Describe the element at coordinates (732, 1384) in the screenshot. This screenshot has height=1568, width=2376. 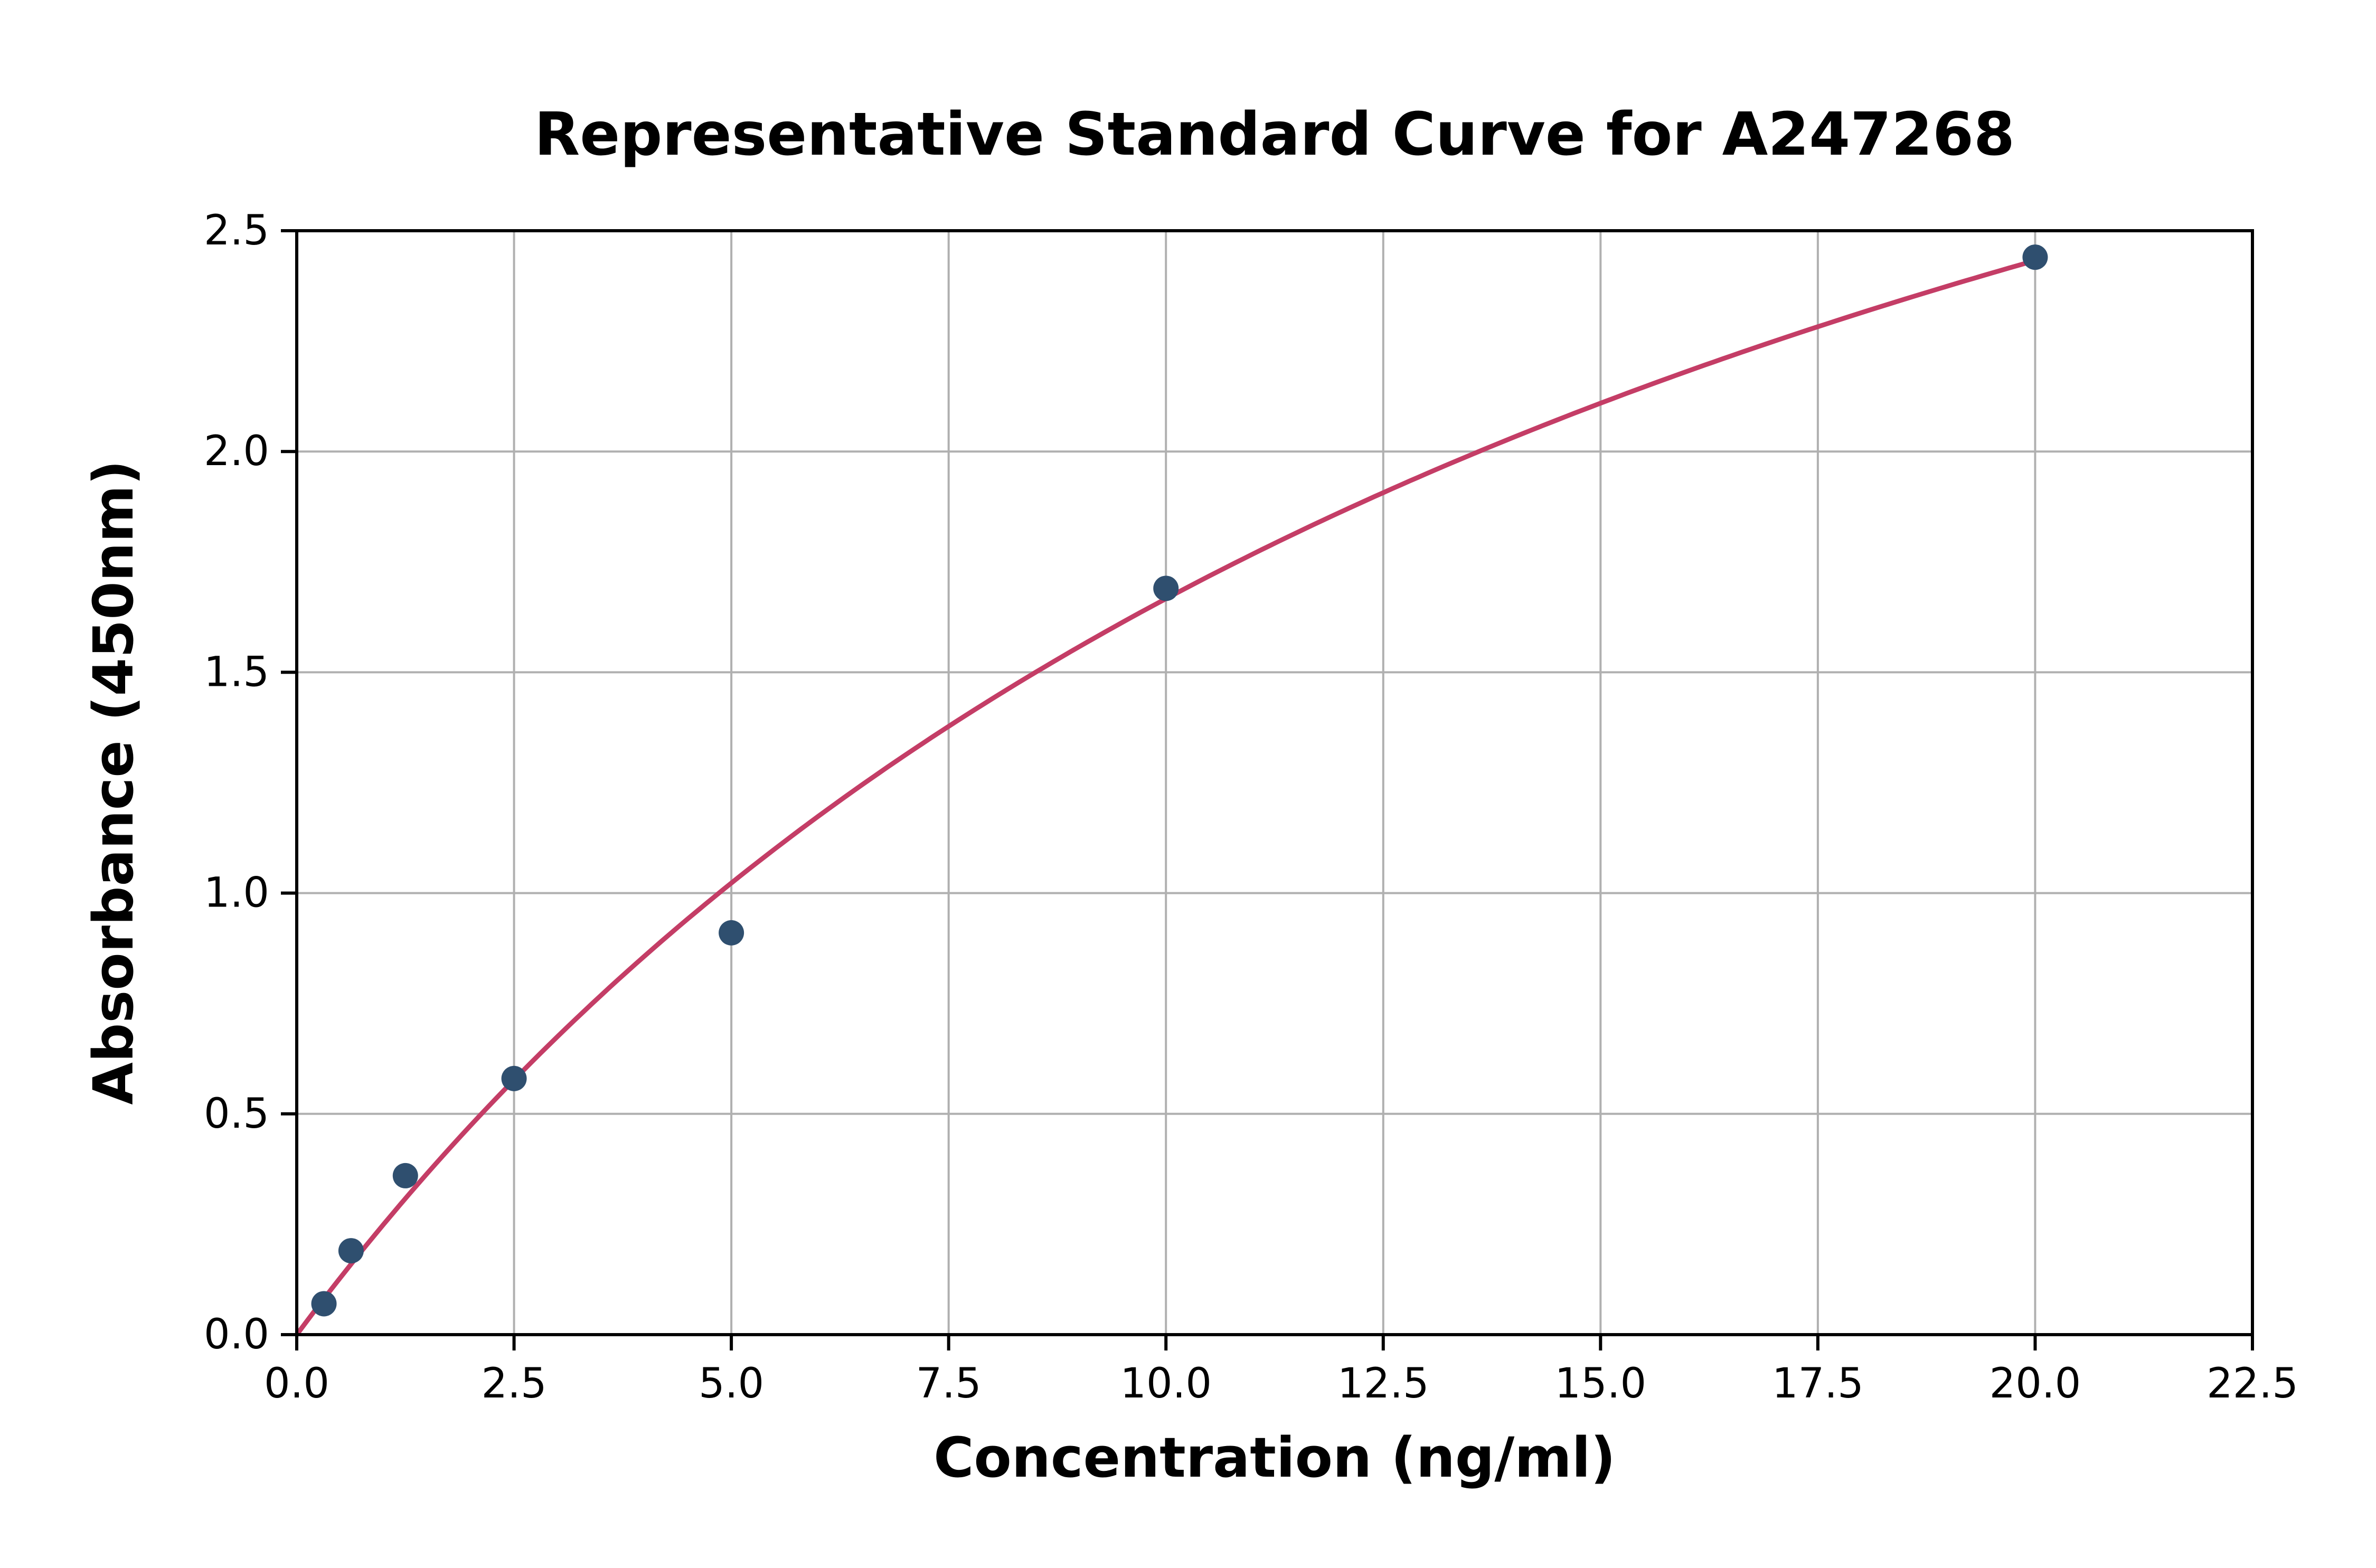
I see `x-tick-label: 5.0` at that location.